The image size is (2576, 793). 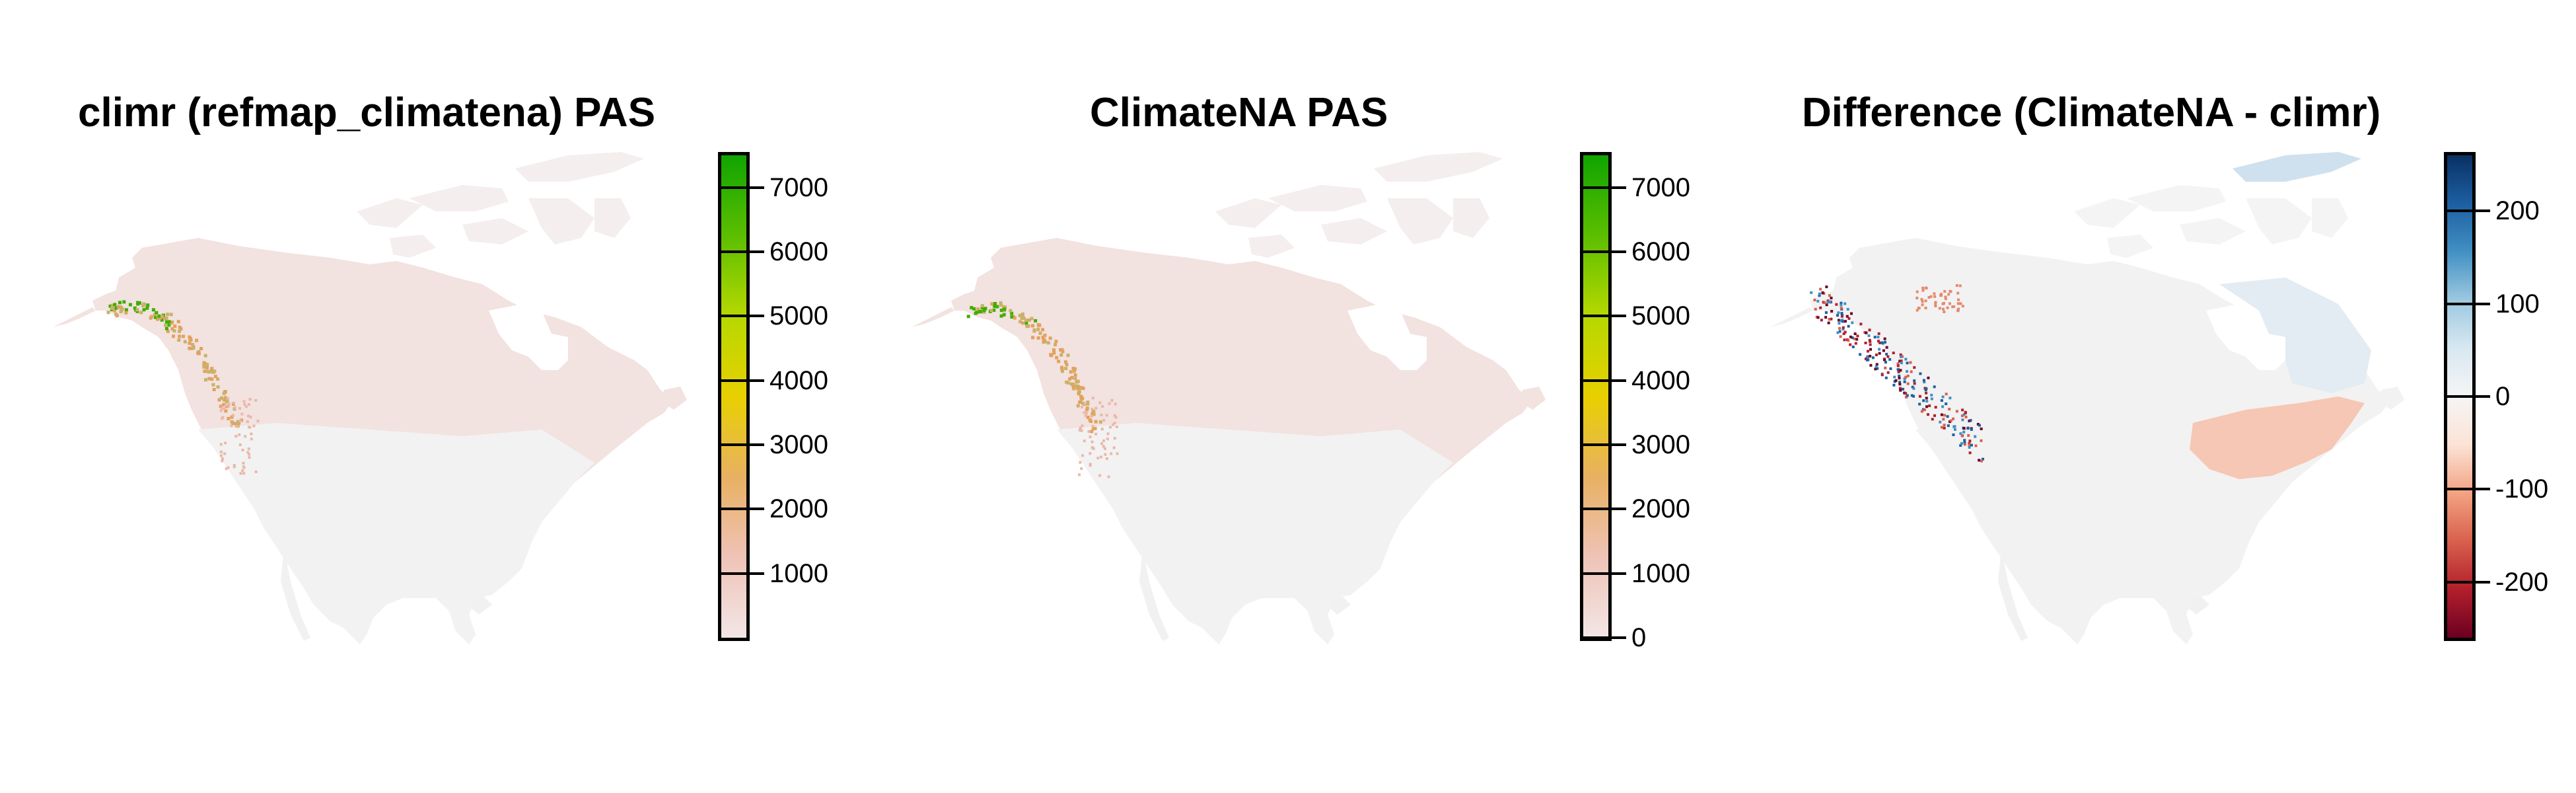 What do you see at coordinates (2522, 489) in the screenshot?
I see `legend-tick-label: -100` at bounding box center [2522, 489].